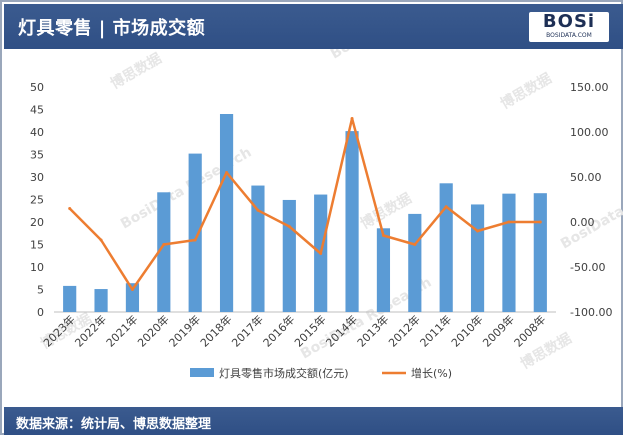 Image resolution: width=623 pixels, height=435 pixels. Describe the element at coordinates (37, 110) in the screenshot. I see `y-left-tick-label: 45` at that location.